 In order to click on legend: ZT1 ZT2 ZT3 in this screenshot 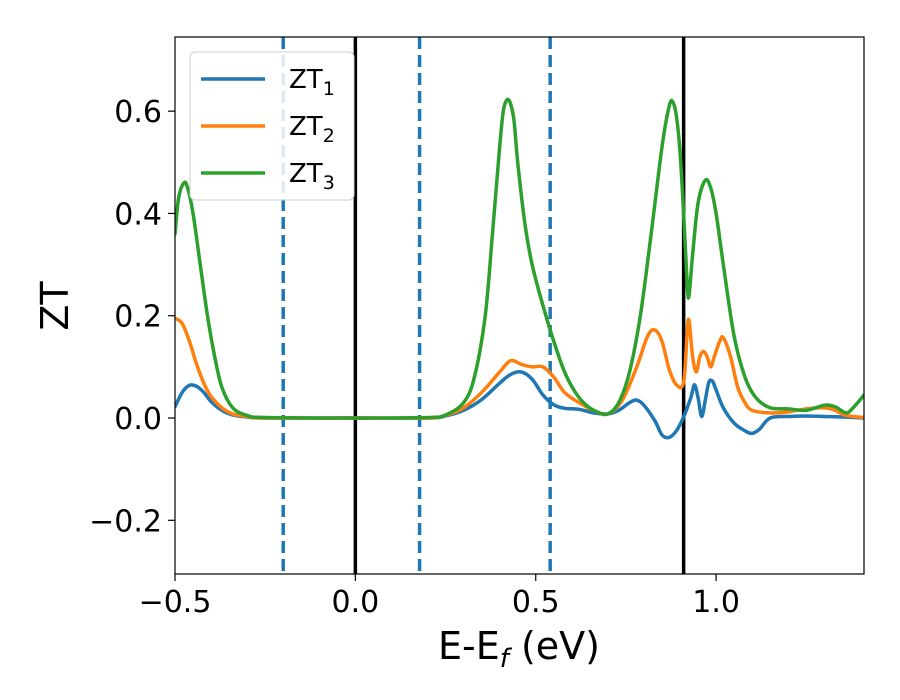, I will do `click(272, 126)`.